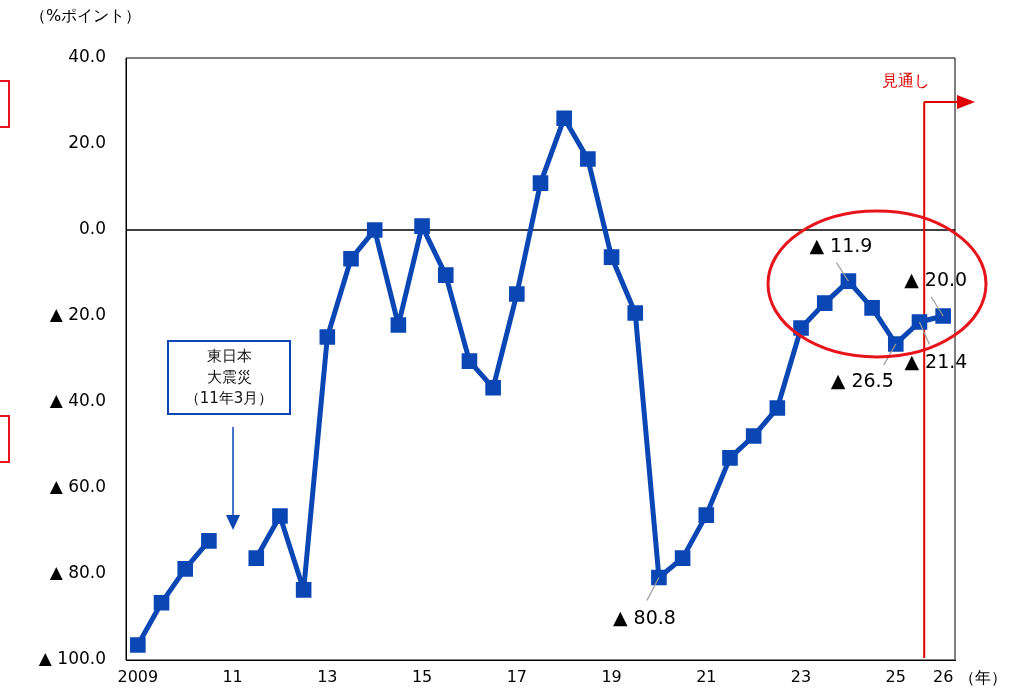  Describe the element at coordinates (232, 676) in the screenshot. I see `x-tick-label: 11` at that location.